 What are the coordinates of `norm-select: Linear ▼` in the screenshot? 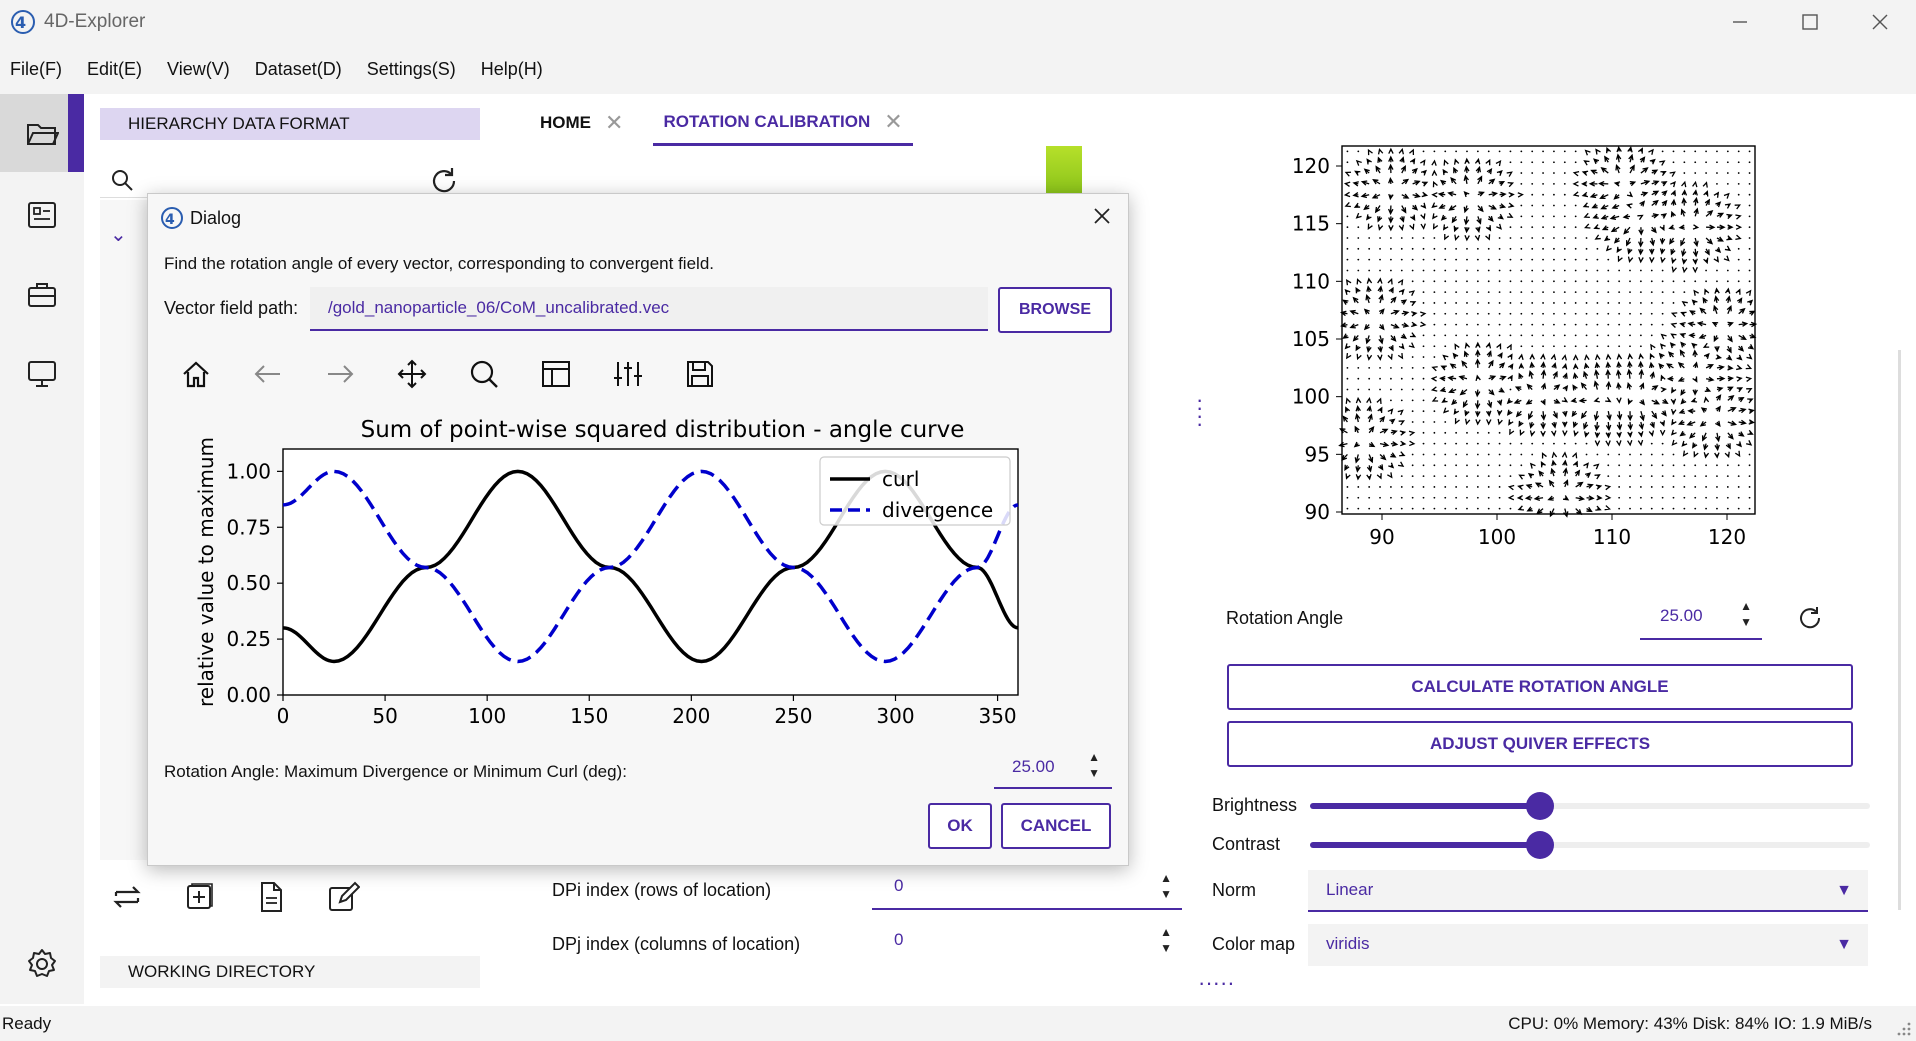 It's located at (1588, 891).